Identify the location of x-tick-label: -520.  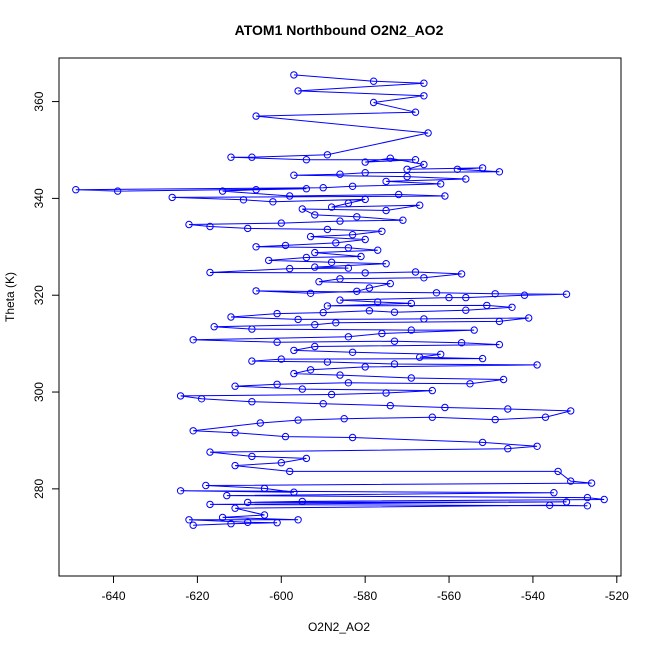
(617, 596).